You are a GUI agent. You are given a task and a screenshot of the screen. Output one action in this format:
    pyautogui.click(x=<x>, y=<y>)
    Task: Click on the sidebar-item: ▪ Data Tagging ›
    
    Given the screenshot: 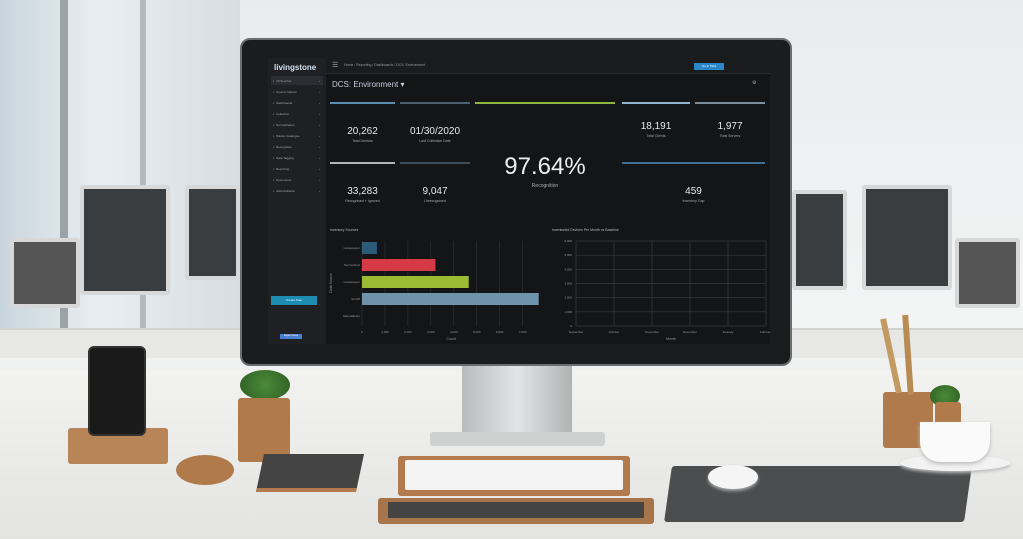 What is the action you would take?
    pyautogui.click(x=297, y=157)
    